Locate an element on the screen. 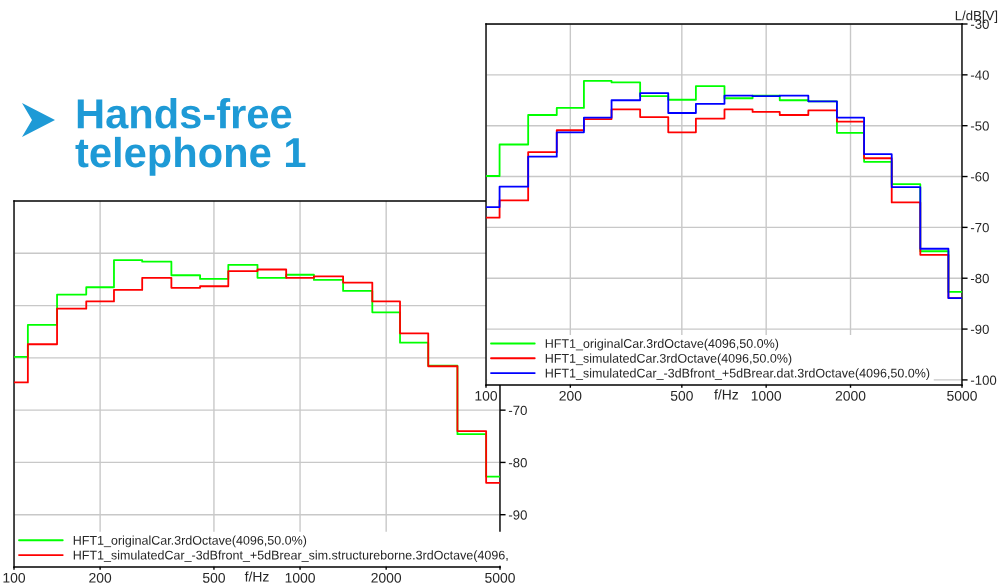 Image resolution: width=1002 pixels, height=587 pixels. legend-label: HFT1_simulatedCar_-3dBfront_+5dBrear.dat.3rdOctave(4096,50.0%) is located at coordinates (737, 374).